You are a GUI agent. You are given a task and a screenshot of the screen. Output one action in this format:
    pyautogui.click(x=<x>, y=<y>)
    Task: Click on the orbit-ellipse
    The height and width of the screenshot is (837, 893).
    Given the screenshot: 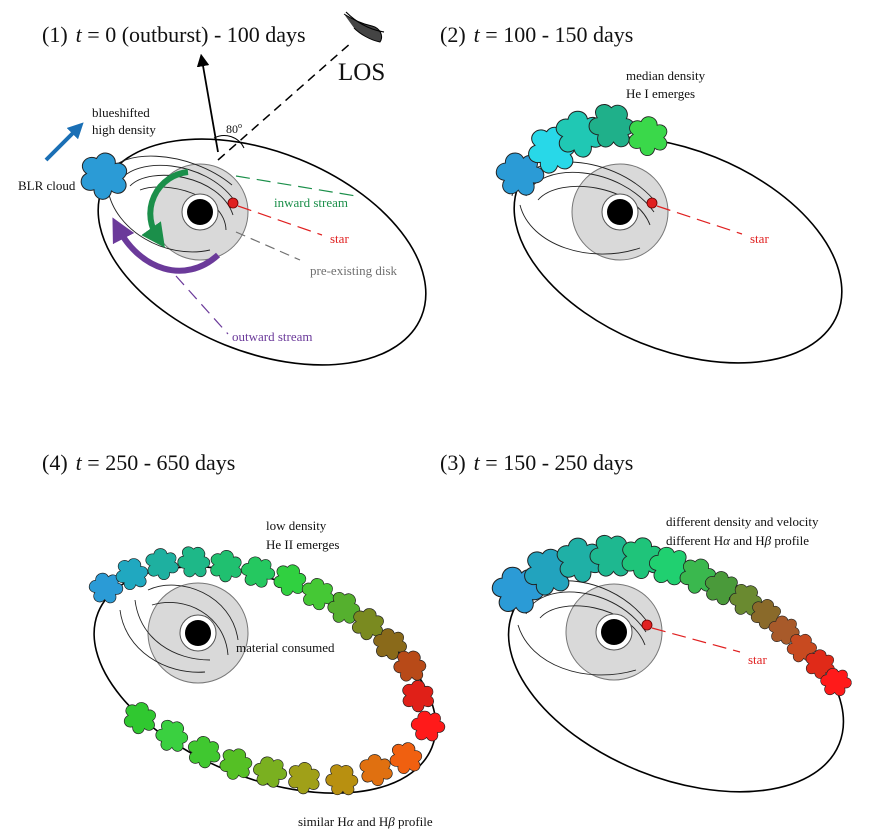 What is the action you would take?
    pyautogui.click(x=262, y=252)
    